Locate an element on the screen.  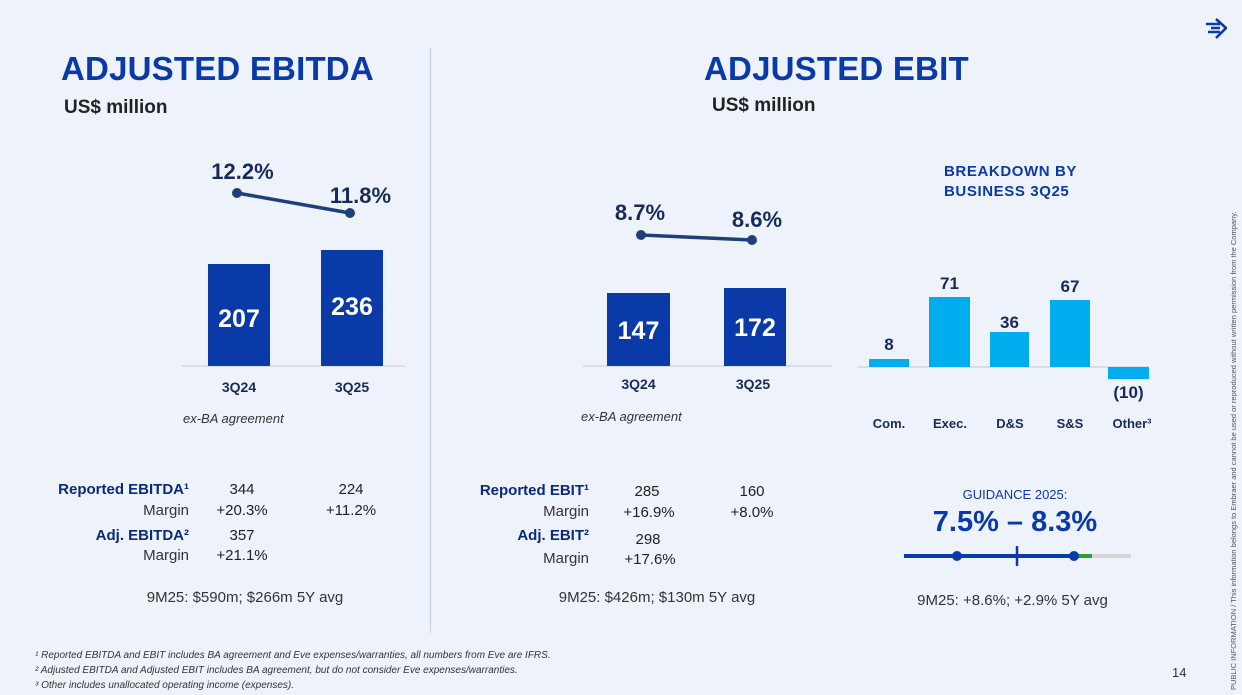
breakdown-title: BREAKDOWN BY BUSINESS 3Q25 is located at coordinates (1010, 182).